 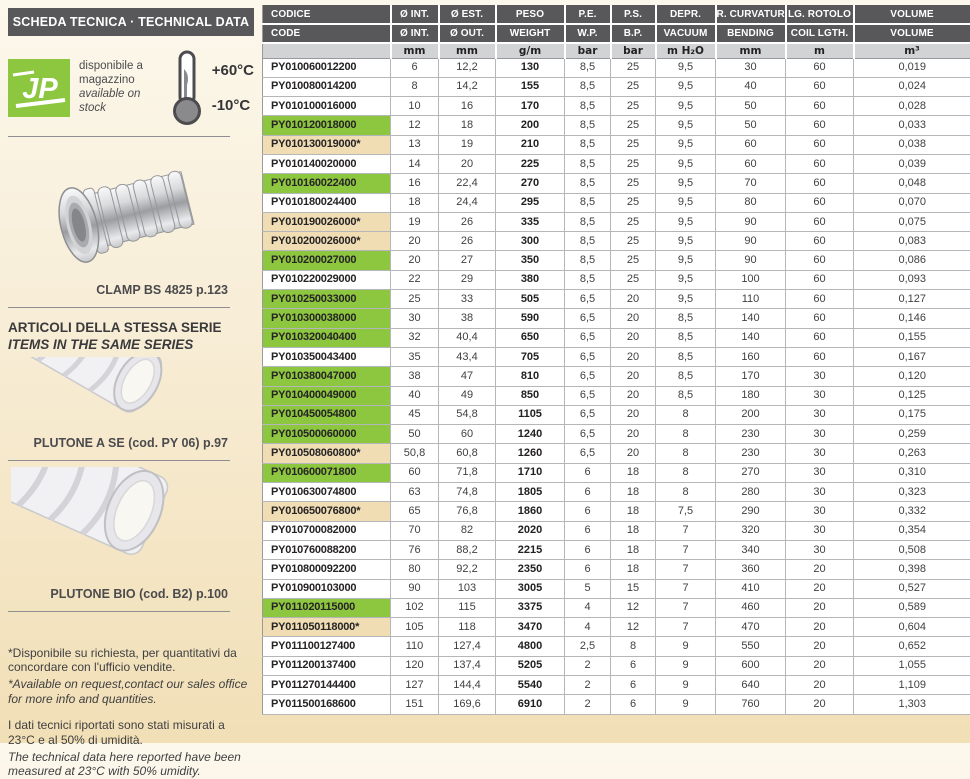 I want to click on value-cell: 144,4, so click(x=467, y=685).